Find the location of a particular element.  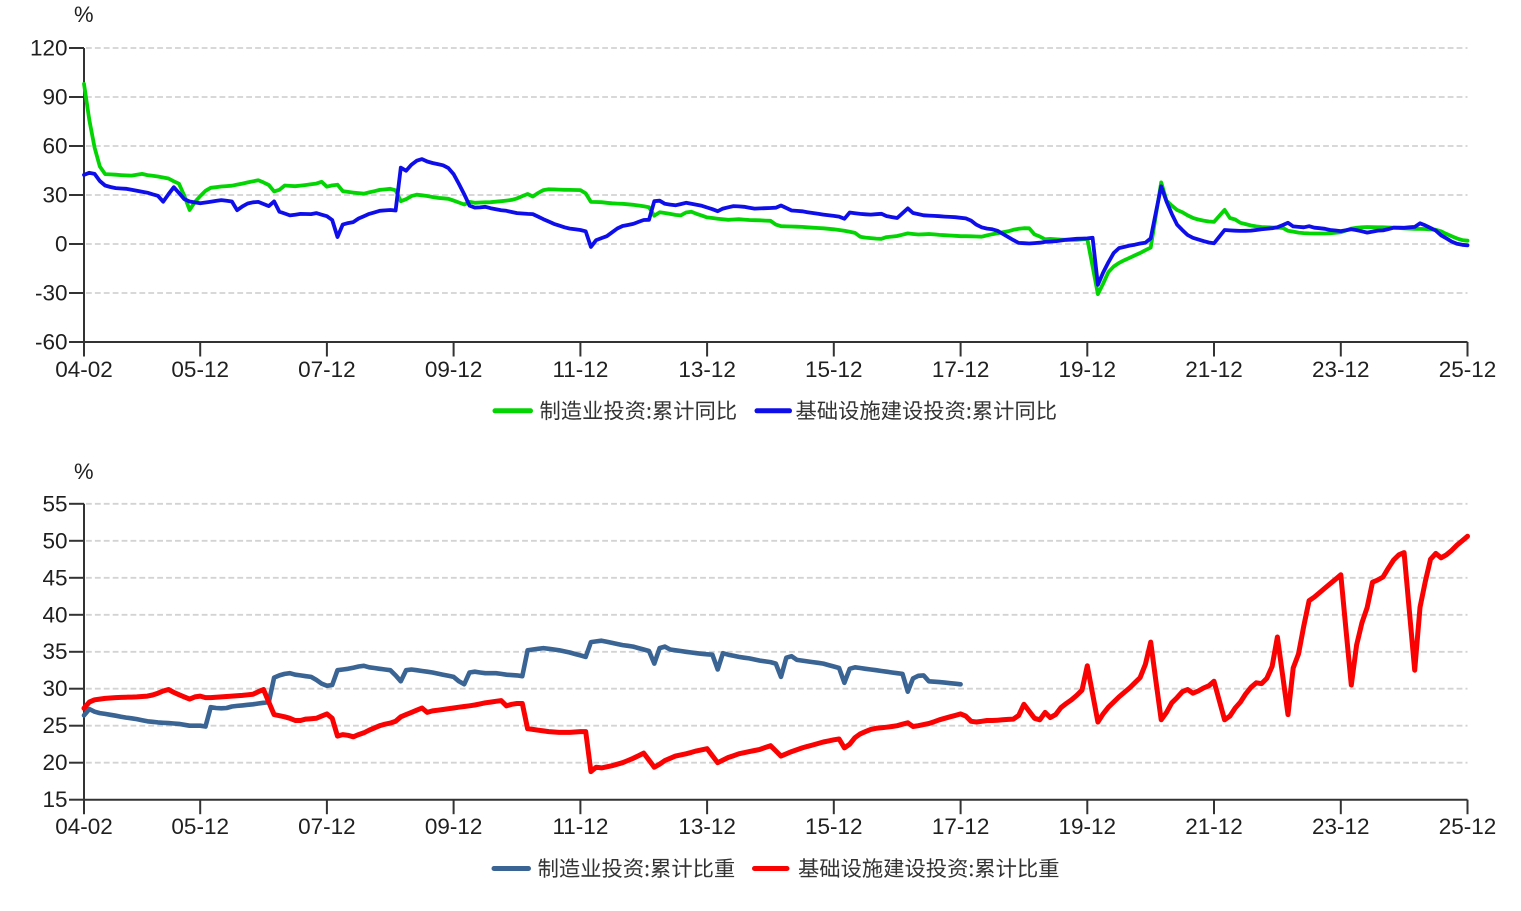

svg-text: 40 is located at coordinates (54, 614).